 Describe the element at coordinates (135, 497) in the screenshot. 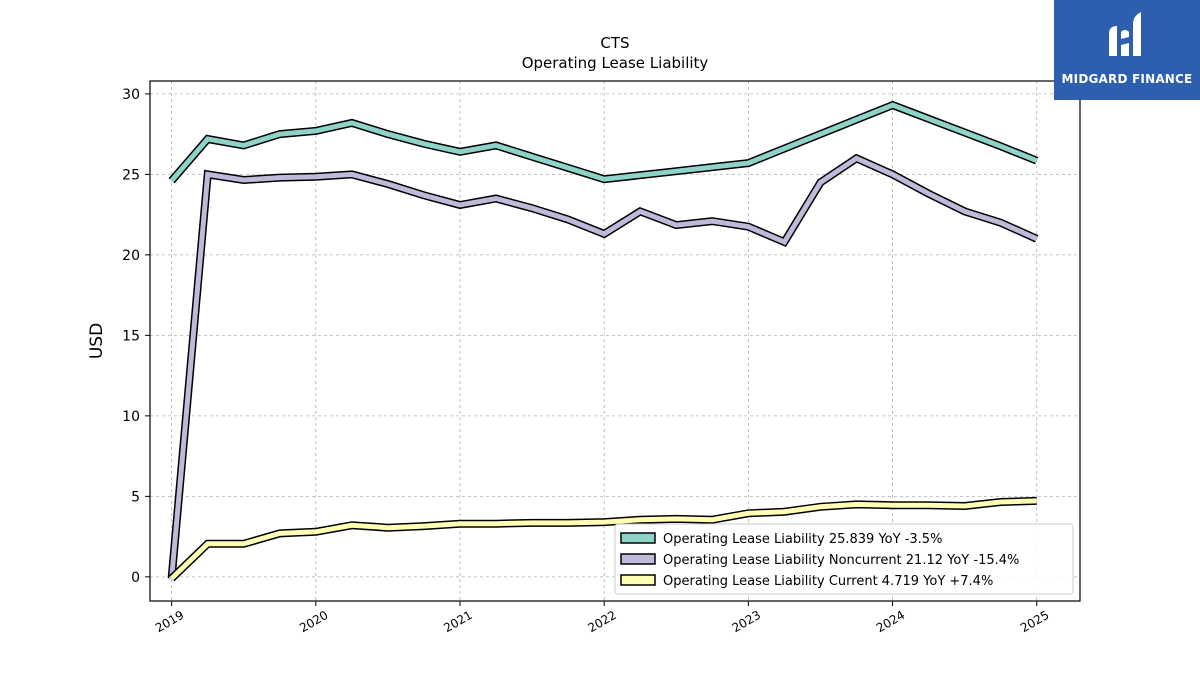

I see `y-tick-label: 5` at that location.